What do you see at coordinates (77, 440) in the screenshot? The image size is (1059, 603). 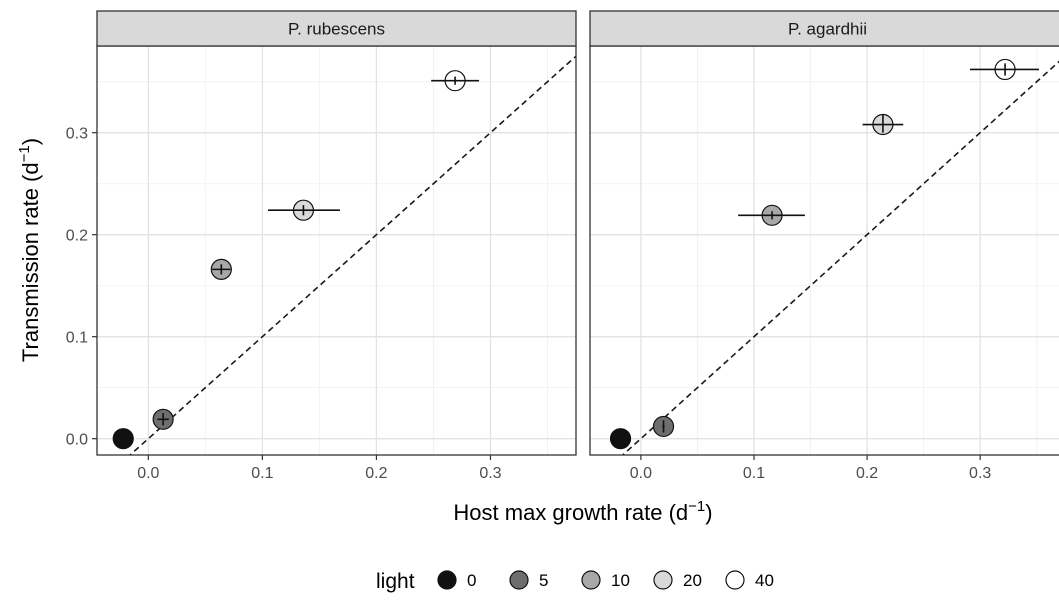 I see `y-tick-label: 0.0` at bounding box center [77, 440].